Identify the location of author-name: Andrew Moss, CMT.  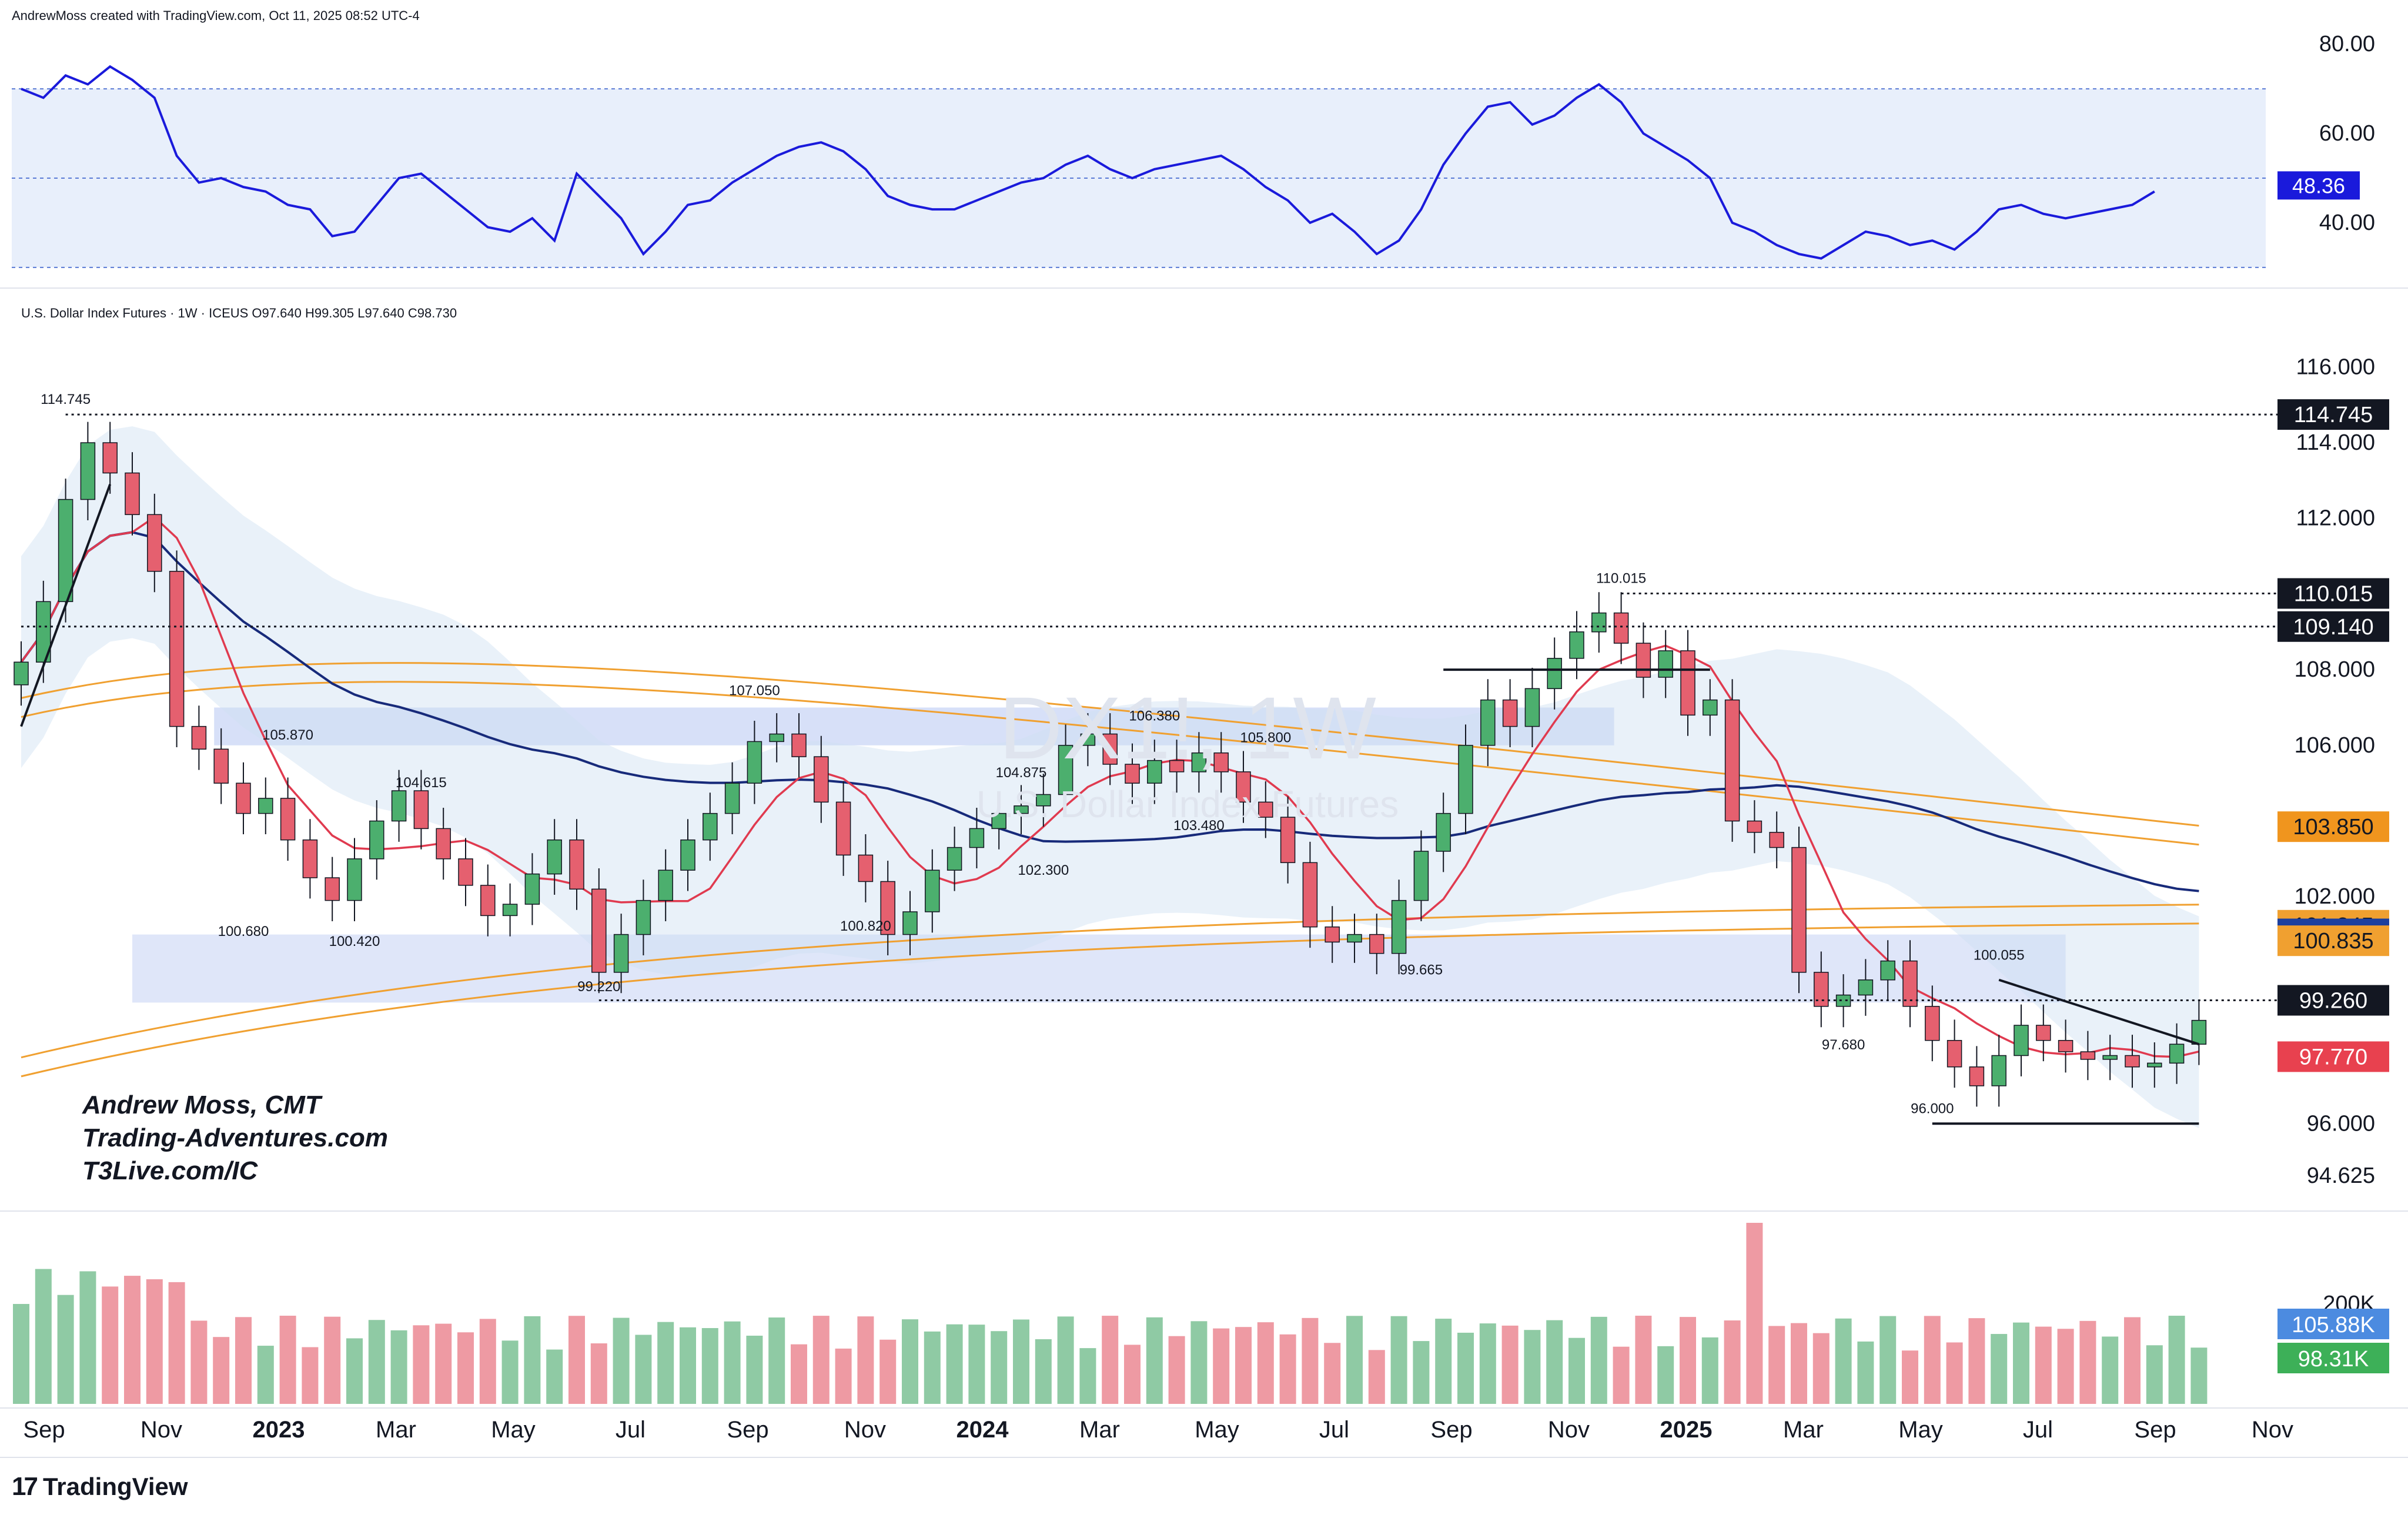
(201, 1105).